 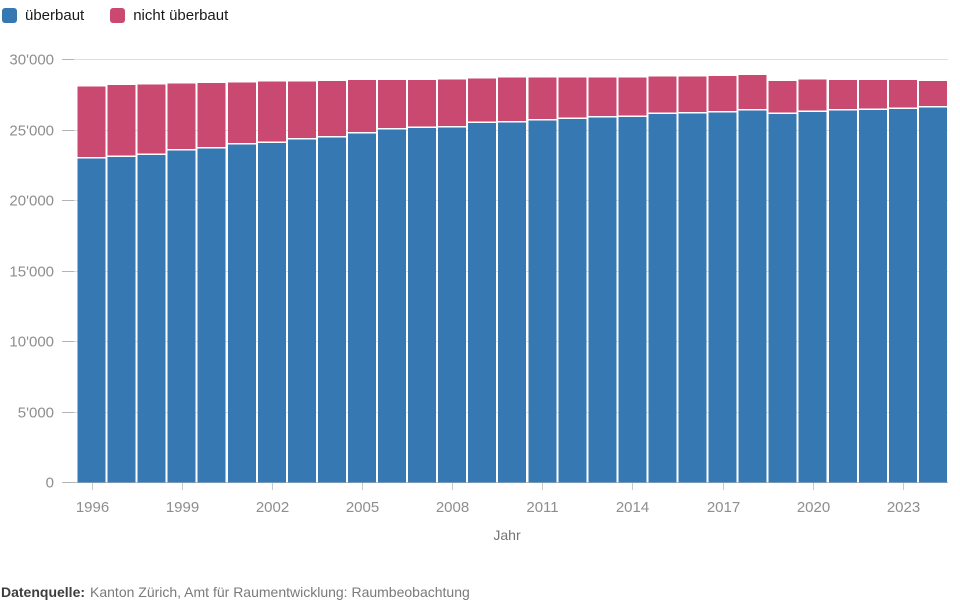 I want to click on bar-2016-ueberbaut, so click(x=692, y=298).